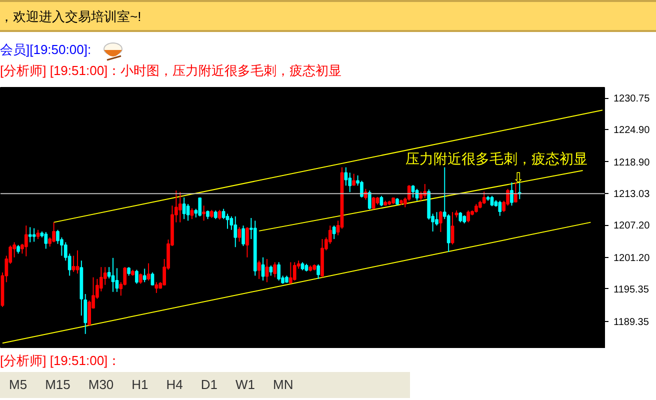 This screenshot has height=400, width=656. I want to click on text: H4, so click(174, 385).